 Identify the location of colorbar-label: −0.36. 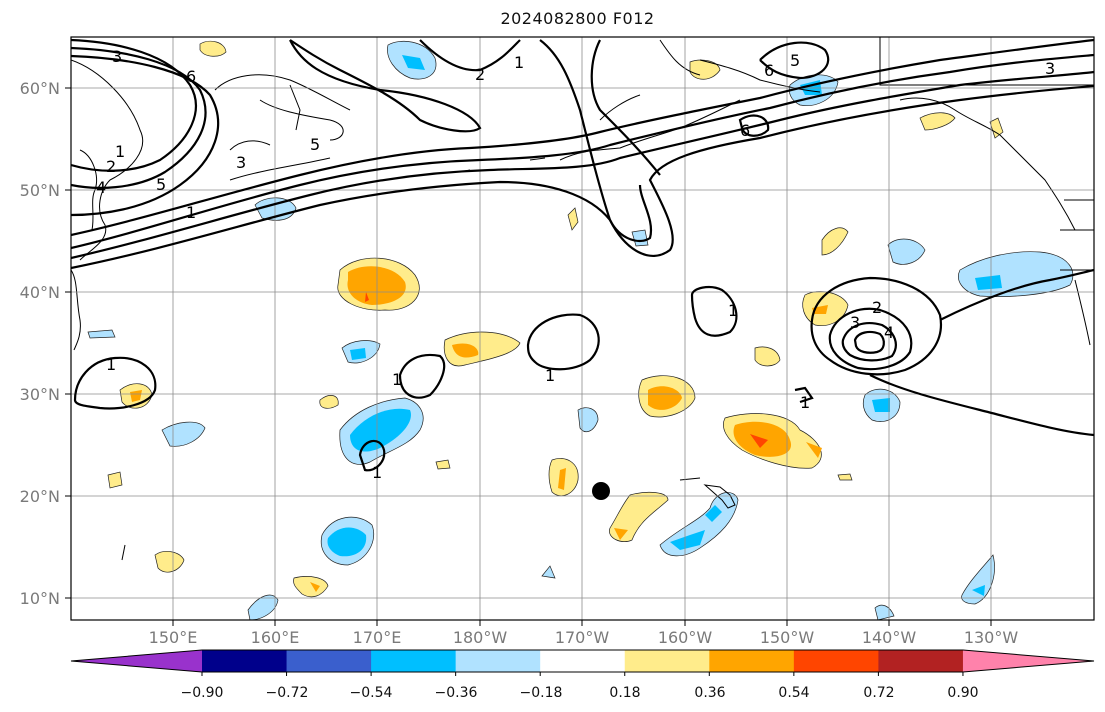
(456, 693).